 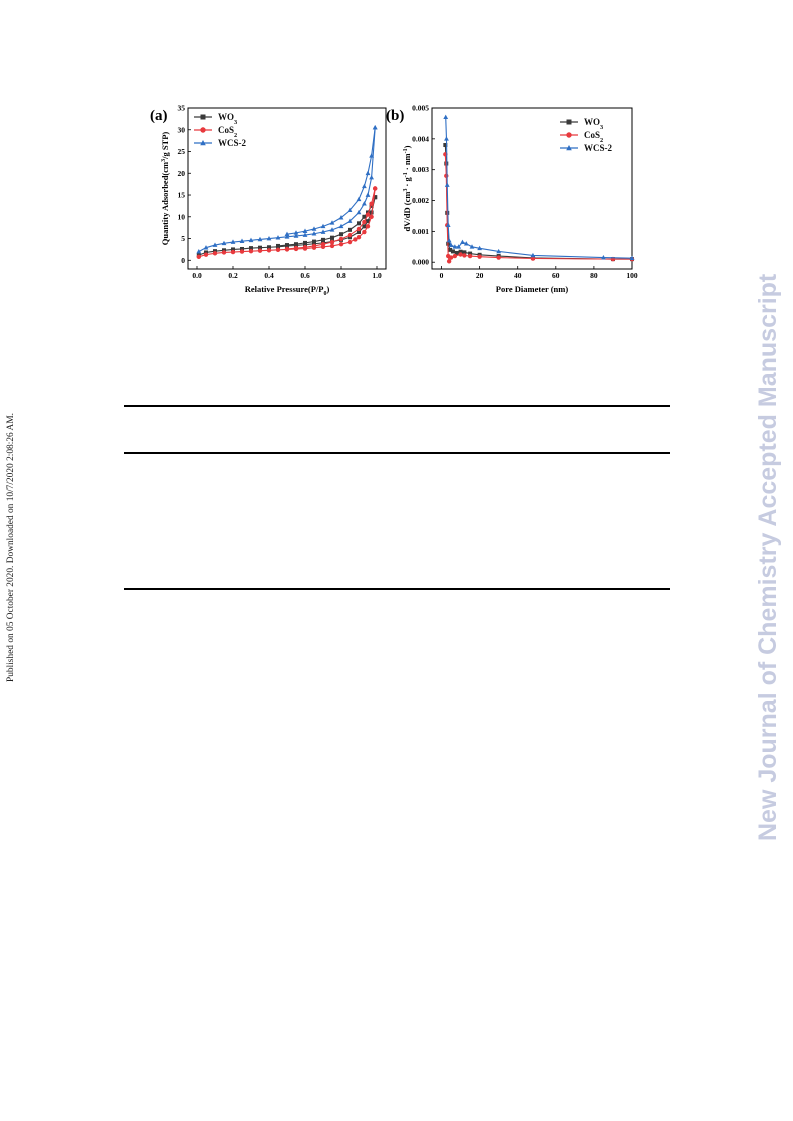 What do you see at coordinates (397, 406) in the screenshot?
I see `table-top-rule` at bounding box center [397, 406].